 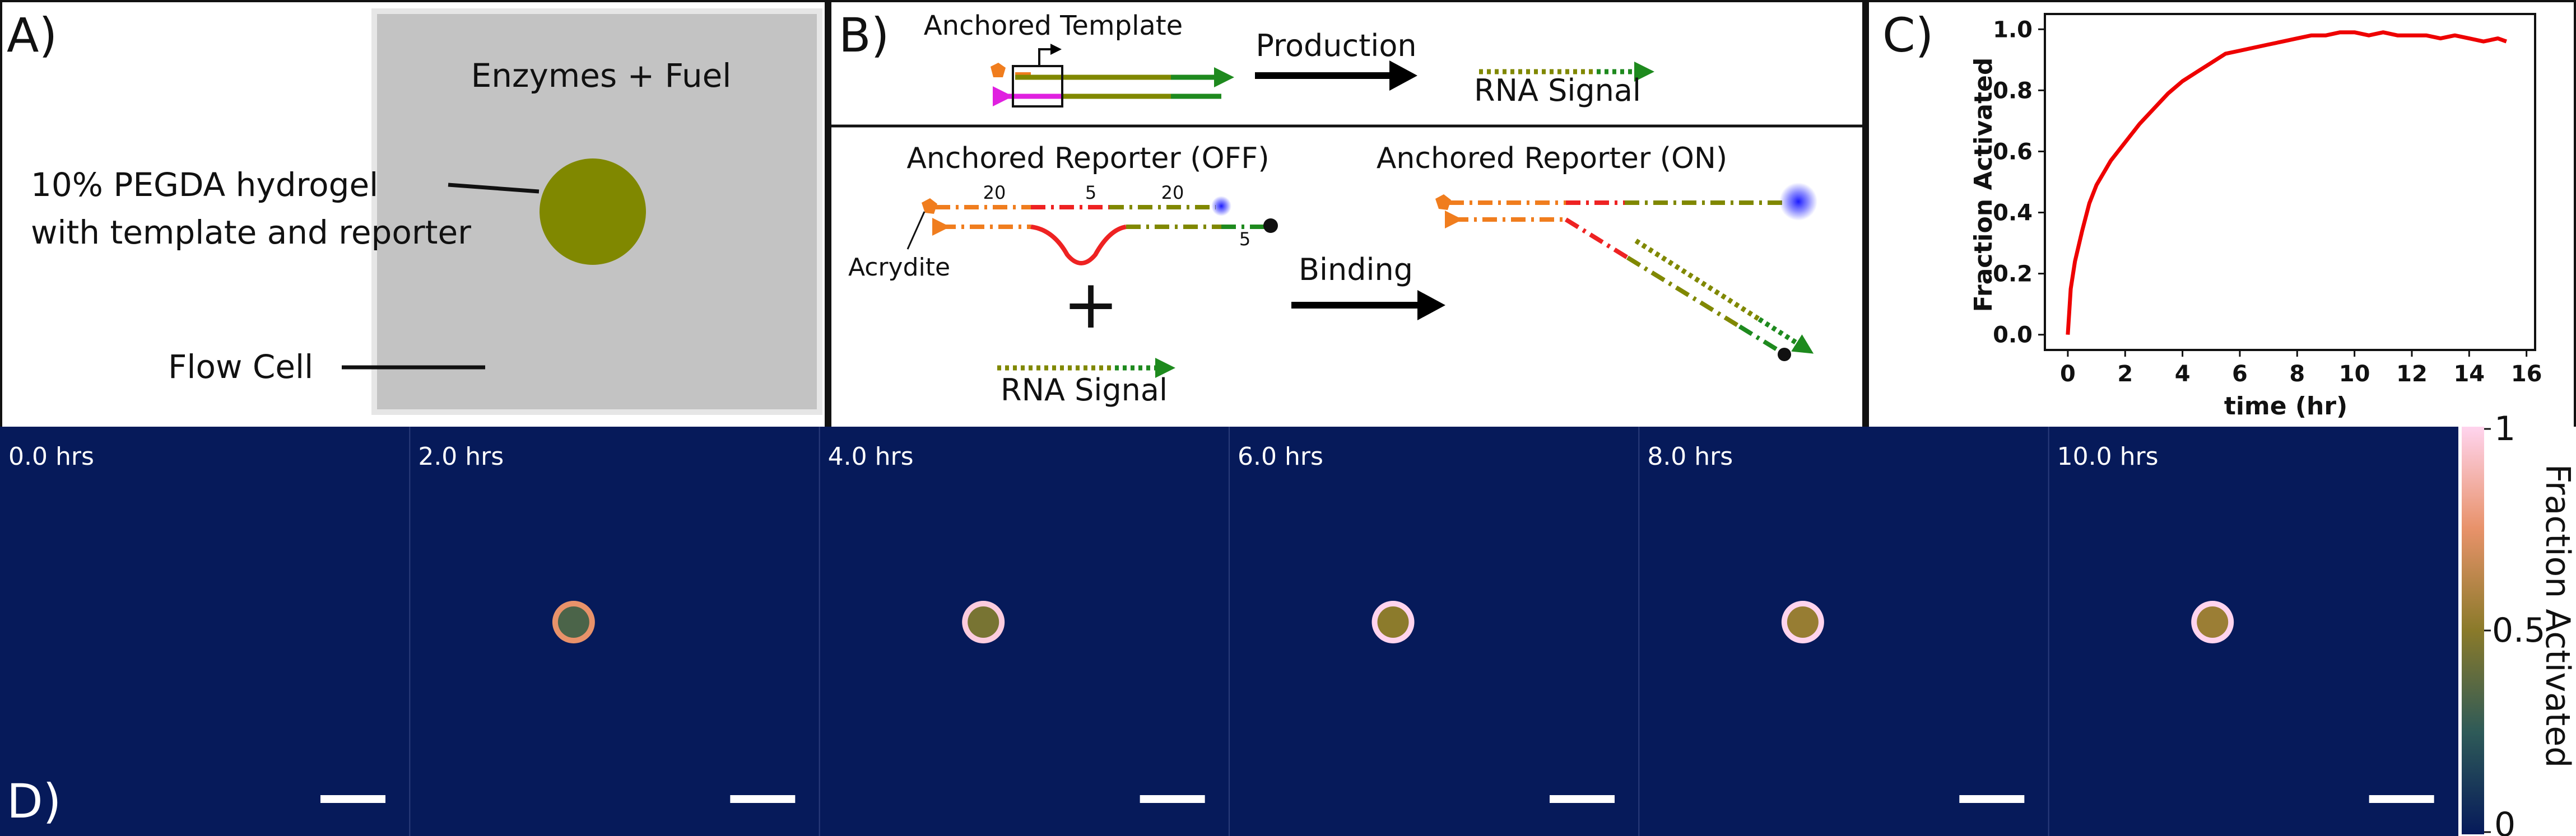 I want to click on frame-time-label: 10.0 hrs, so click(x=2108, y=456).